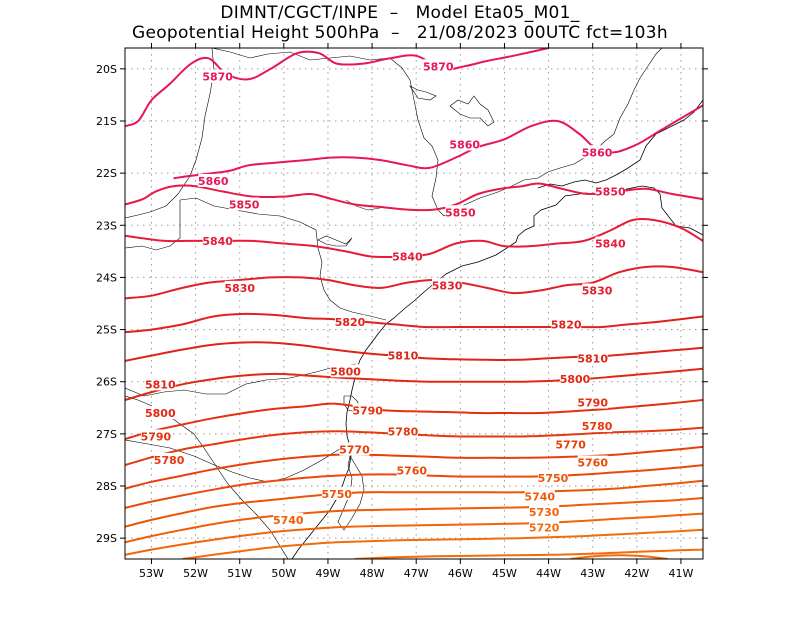 The height and width of the screenshot is (618, 800). I want to click on lon-tick-label: 48W, so click(372, 573).